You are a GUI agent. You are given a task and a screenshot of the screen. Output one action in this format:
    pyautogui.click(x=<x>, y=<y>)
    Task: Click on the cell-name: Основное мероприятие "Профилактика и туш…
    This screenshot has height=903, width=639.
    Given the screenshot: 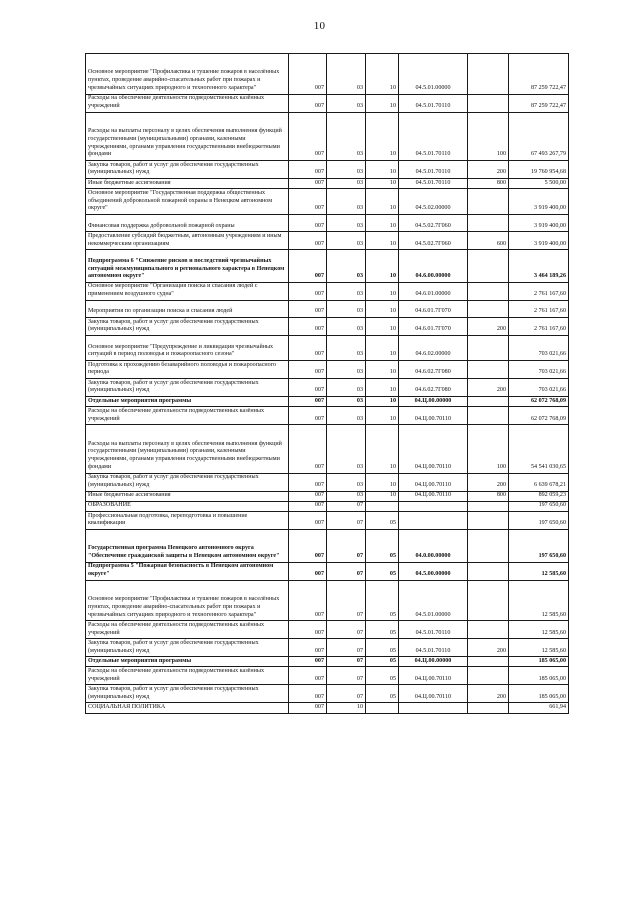 What is the action you would take?
    pyautogui.click(x=187, y=600)
    